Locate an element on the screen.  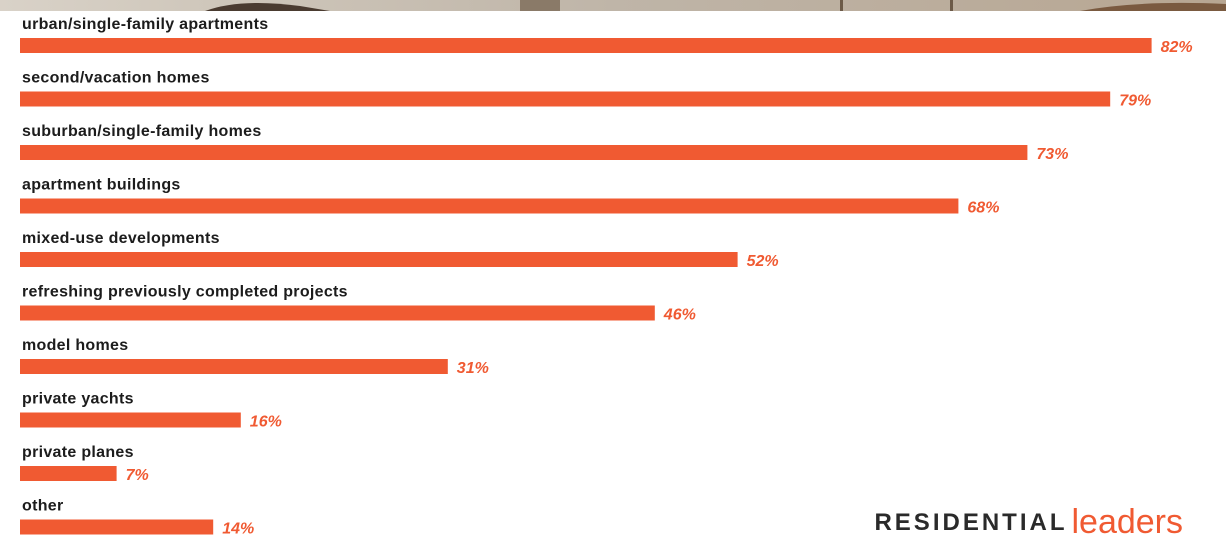
brand-logo: RESIDENTIAL leaders is located at coordinates (1028, 519).